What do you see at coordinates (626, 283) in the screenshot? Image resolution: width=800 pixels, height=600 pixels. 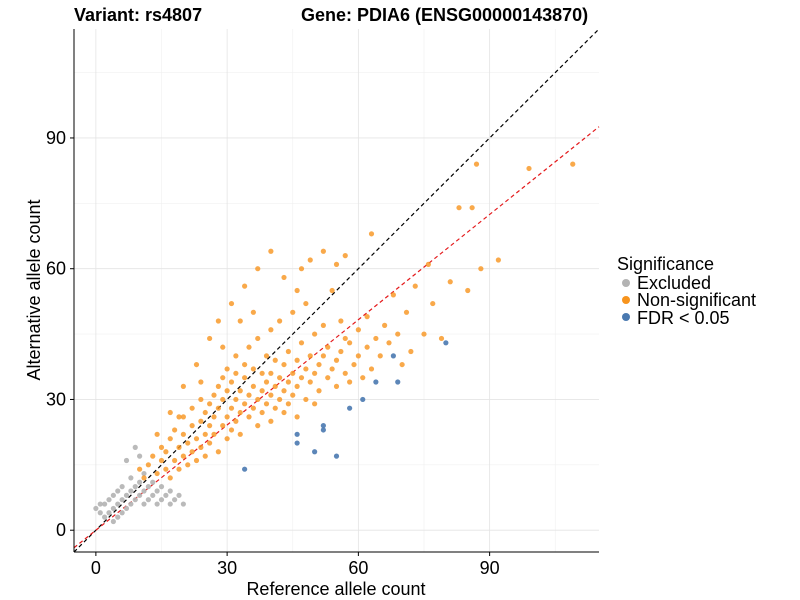 I see `legend-key-excluded` at bounding box center [626, 283].